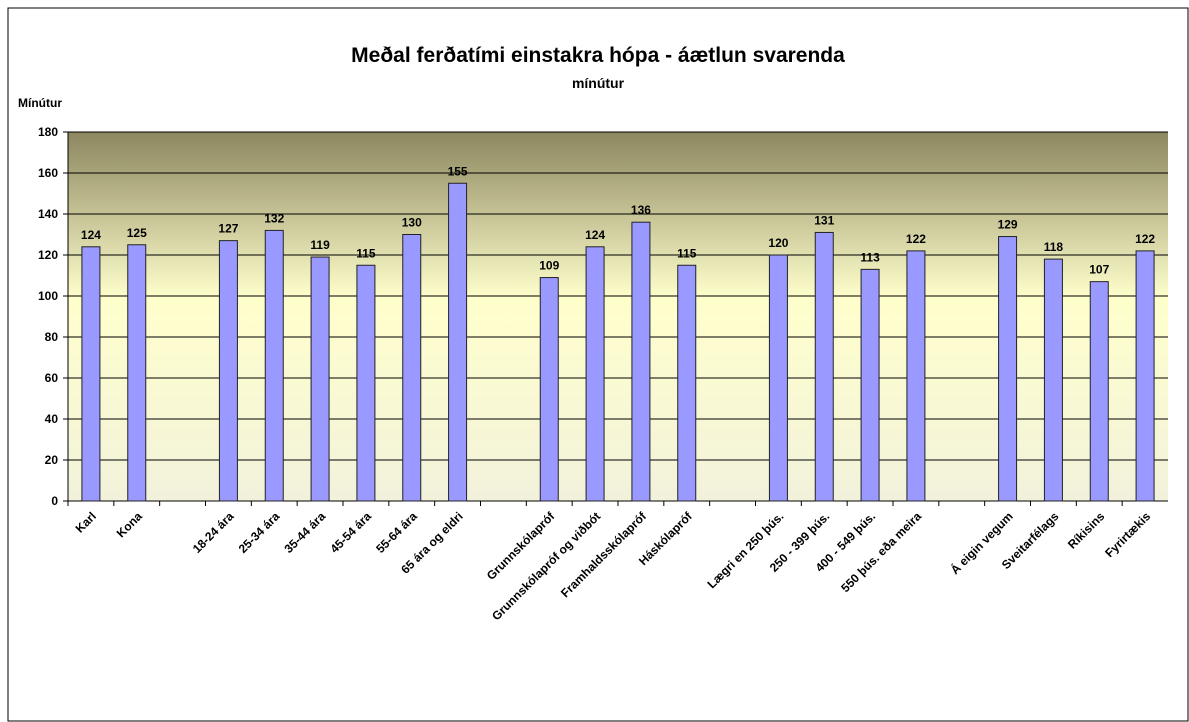 Image resolution: width=1189 pixels, height=722 pixels. What do you see at coordinates (1008, 225) in the screenshot?
I see `value-label: 129` at bounding box center [1008, 225].